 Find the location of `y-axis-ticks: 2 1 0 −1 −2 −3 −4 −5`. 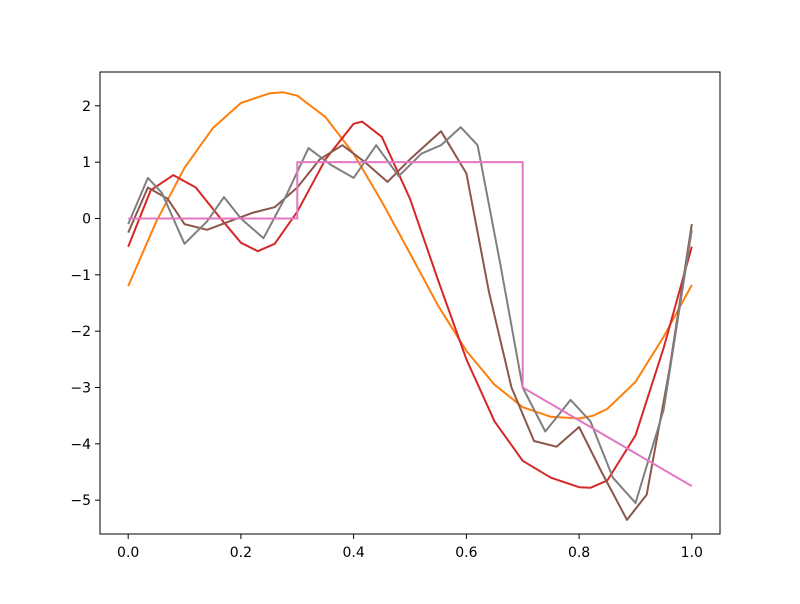

y-axis-ticks: 2 1 0 −1 −2 −3 −4 −5 is located at coordinates (85, 304).